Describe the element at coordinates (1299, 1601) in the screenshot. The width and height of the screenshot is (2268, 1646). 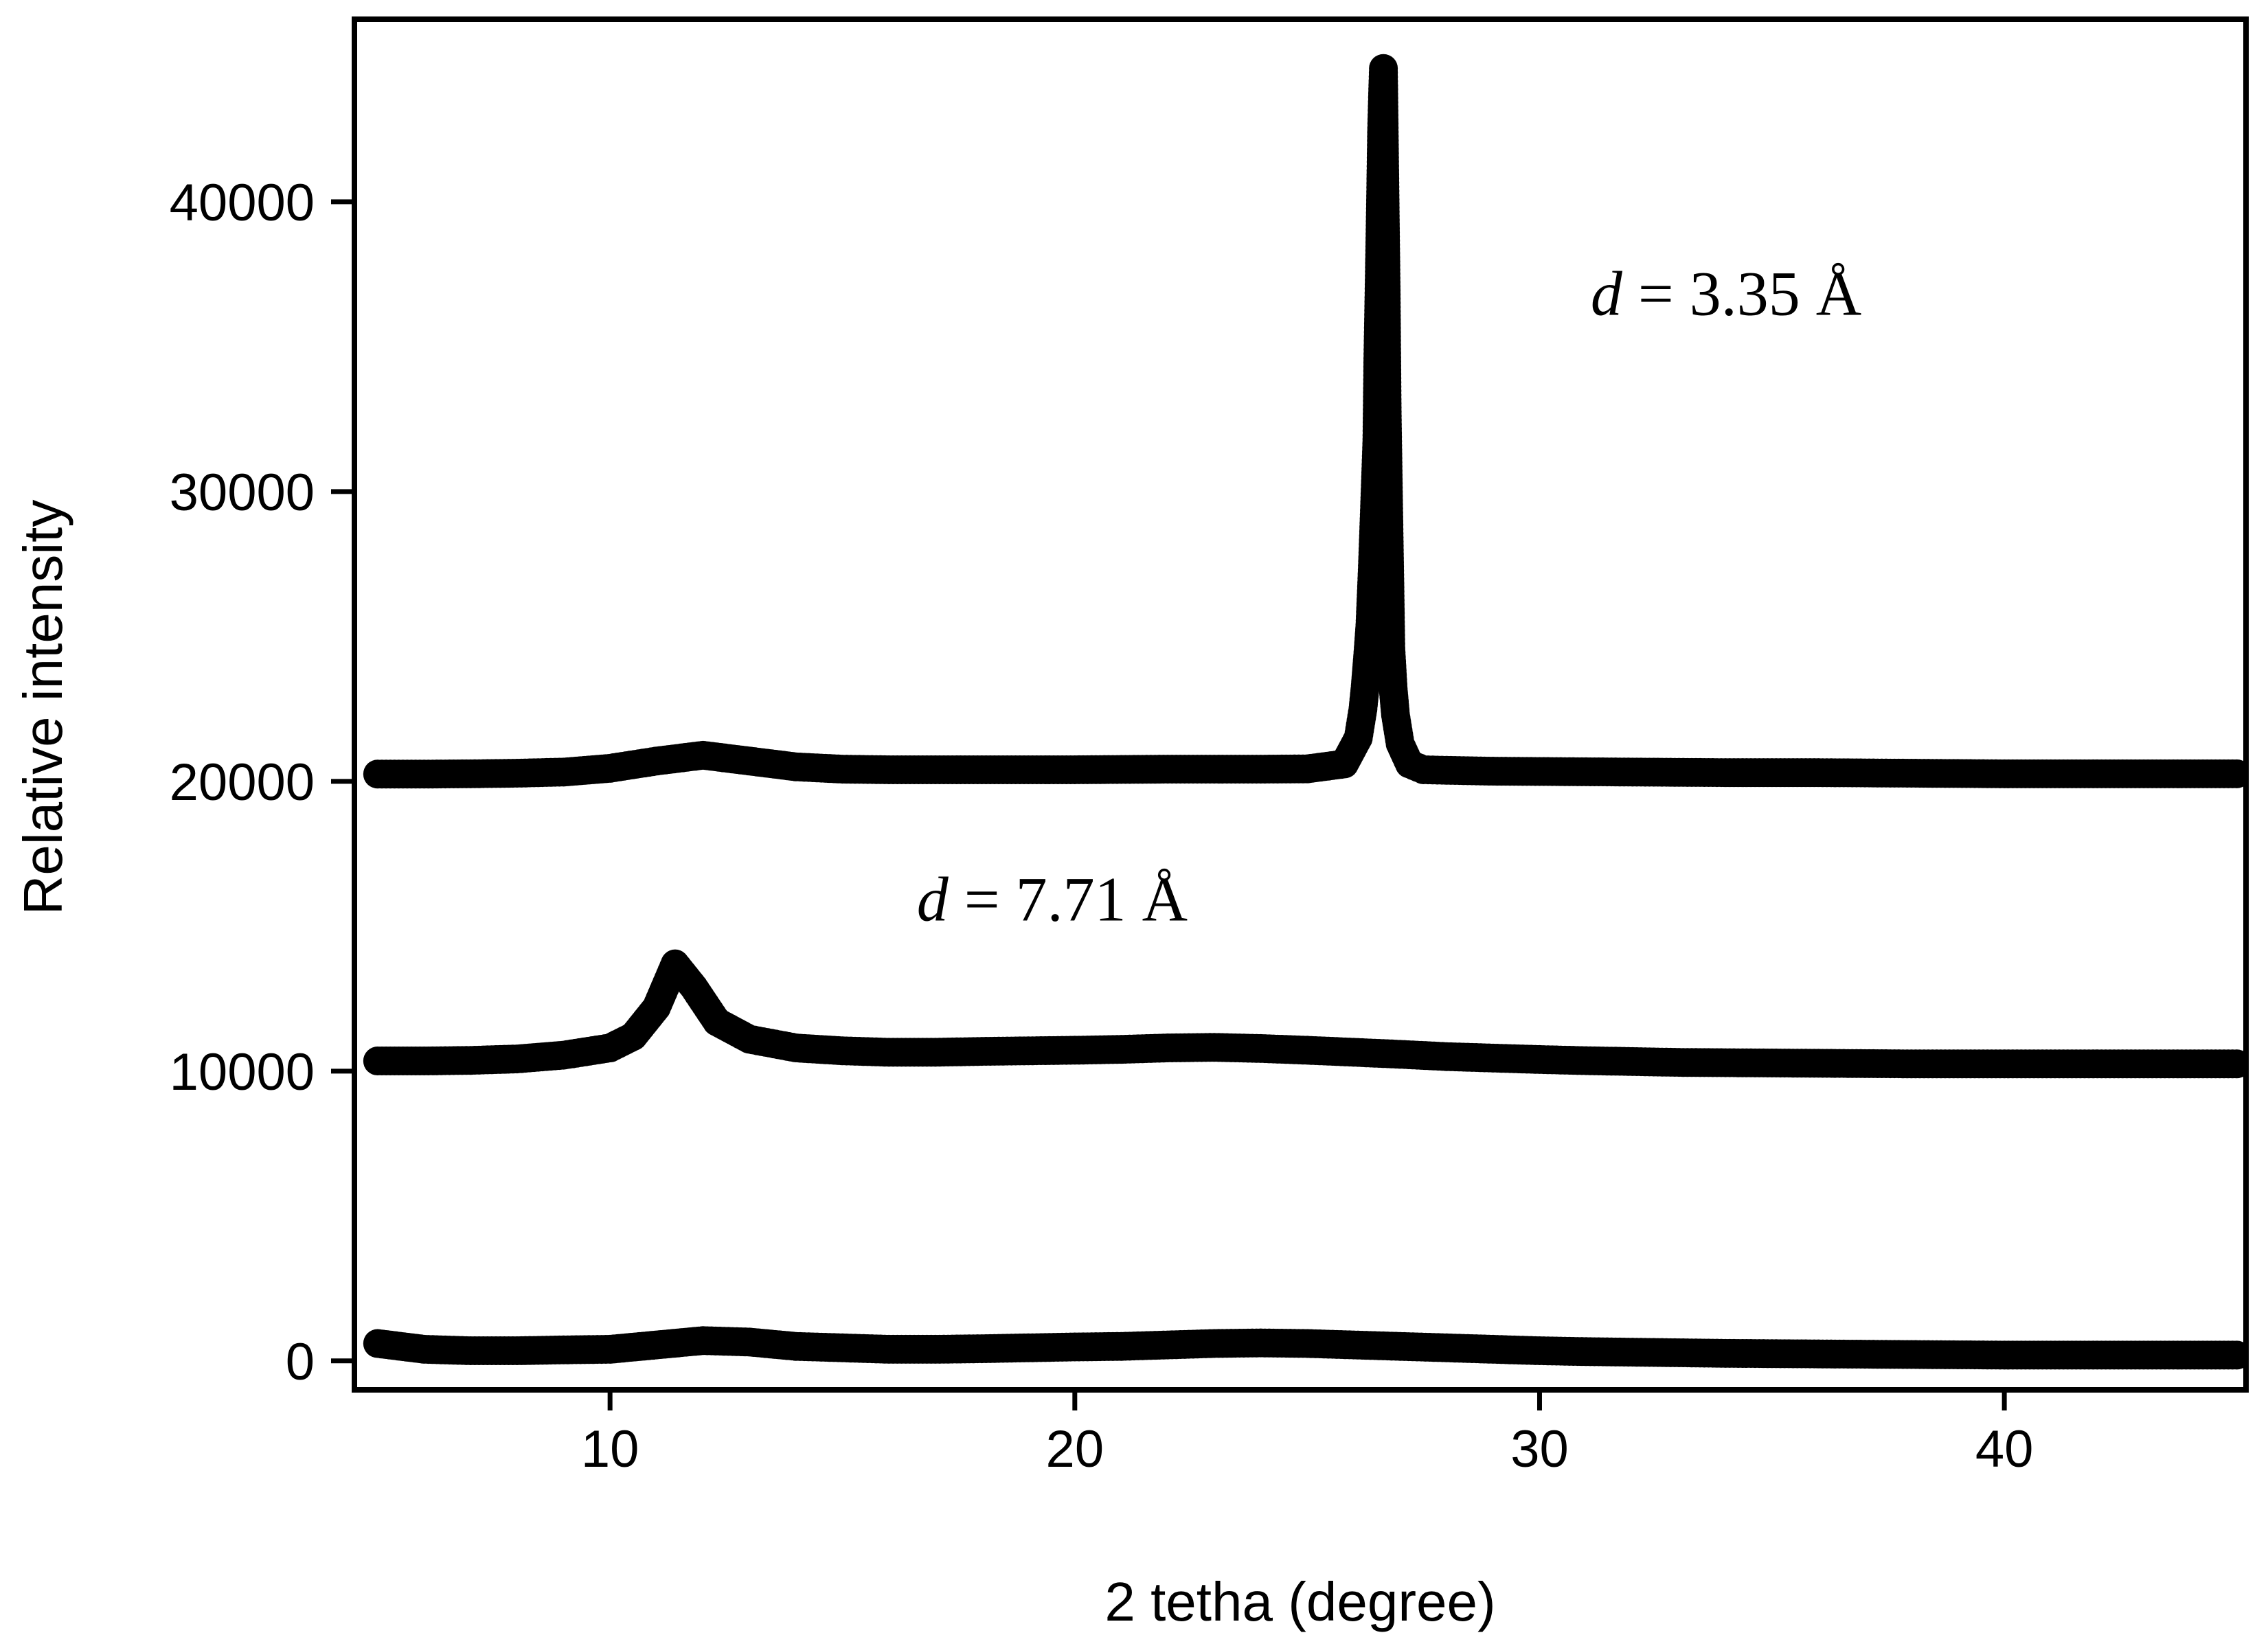
I see `x-axis-title: 2 tetha (degree)` at that location.